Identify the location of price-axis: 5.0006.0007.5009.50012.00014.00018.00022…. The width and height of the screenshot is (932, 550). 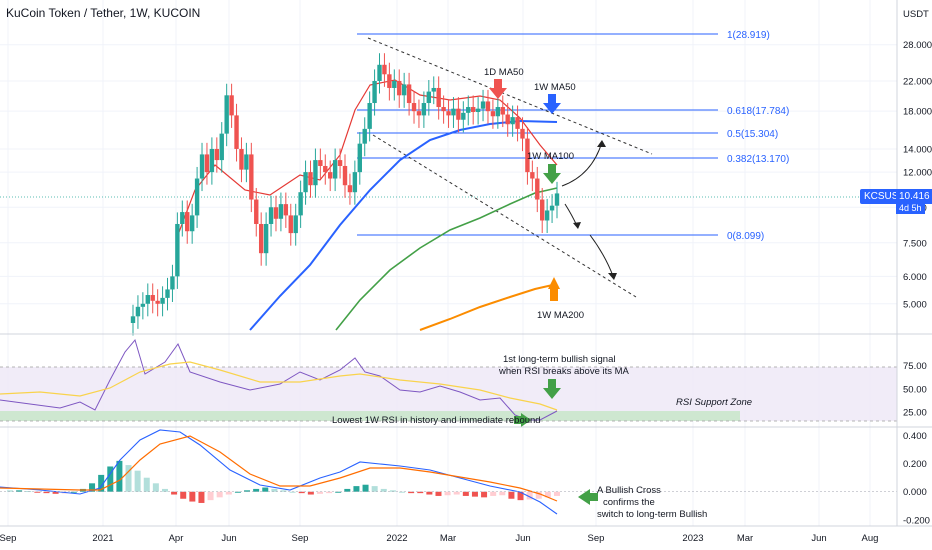
(917, 283).